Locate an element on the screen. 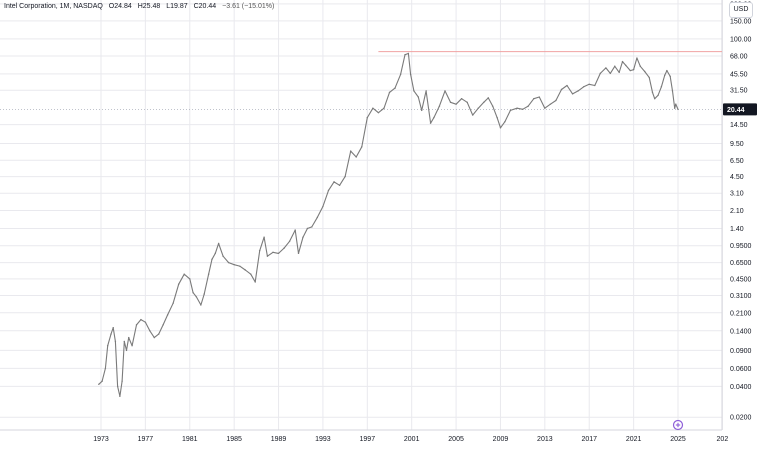 This screenshot has height=450, width=758. x-tick-label: 2017 is located at coordinates (589, 439).